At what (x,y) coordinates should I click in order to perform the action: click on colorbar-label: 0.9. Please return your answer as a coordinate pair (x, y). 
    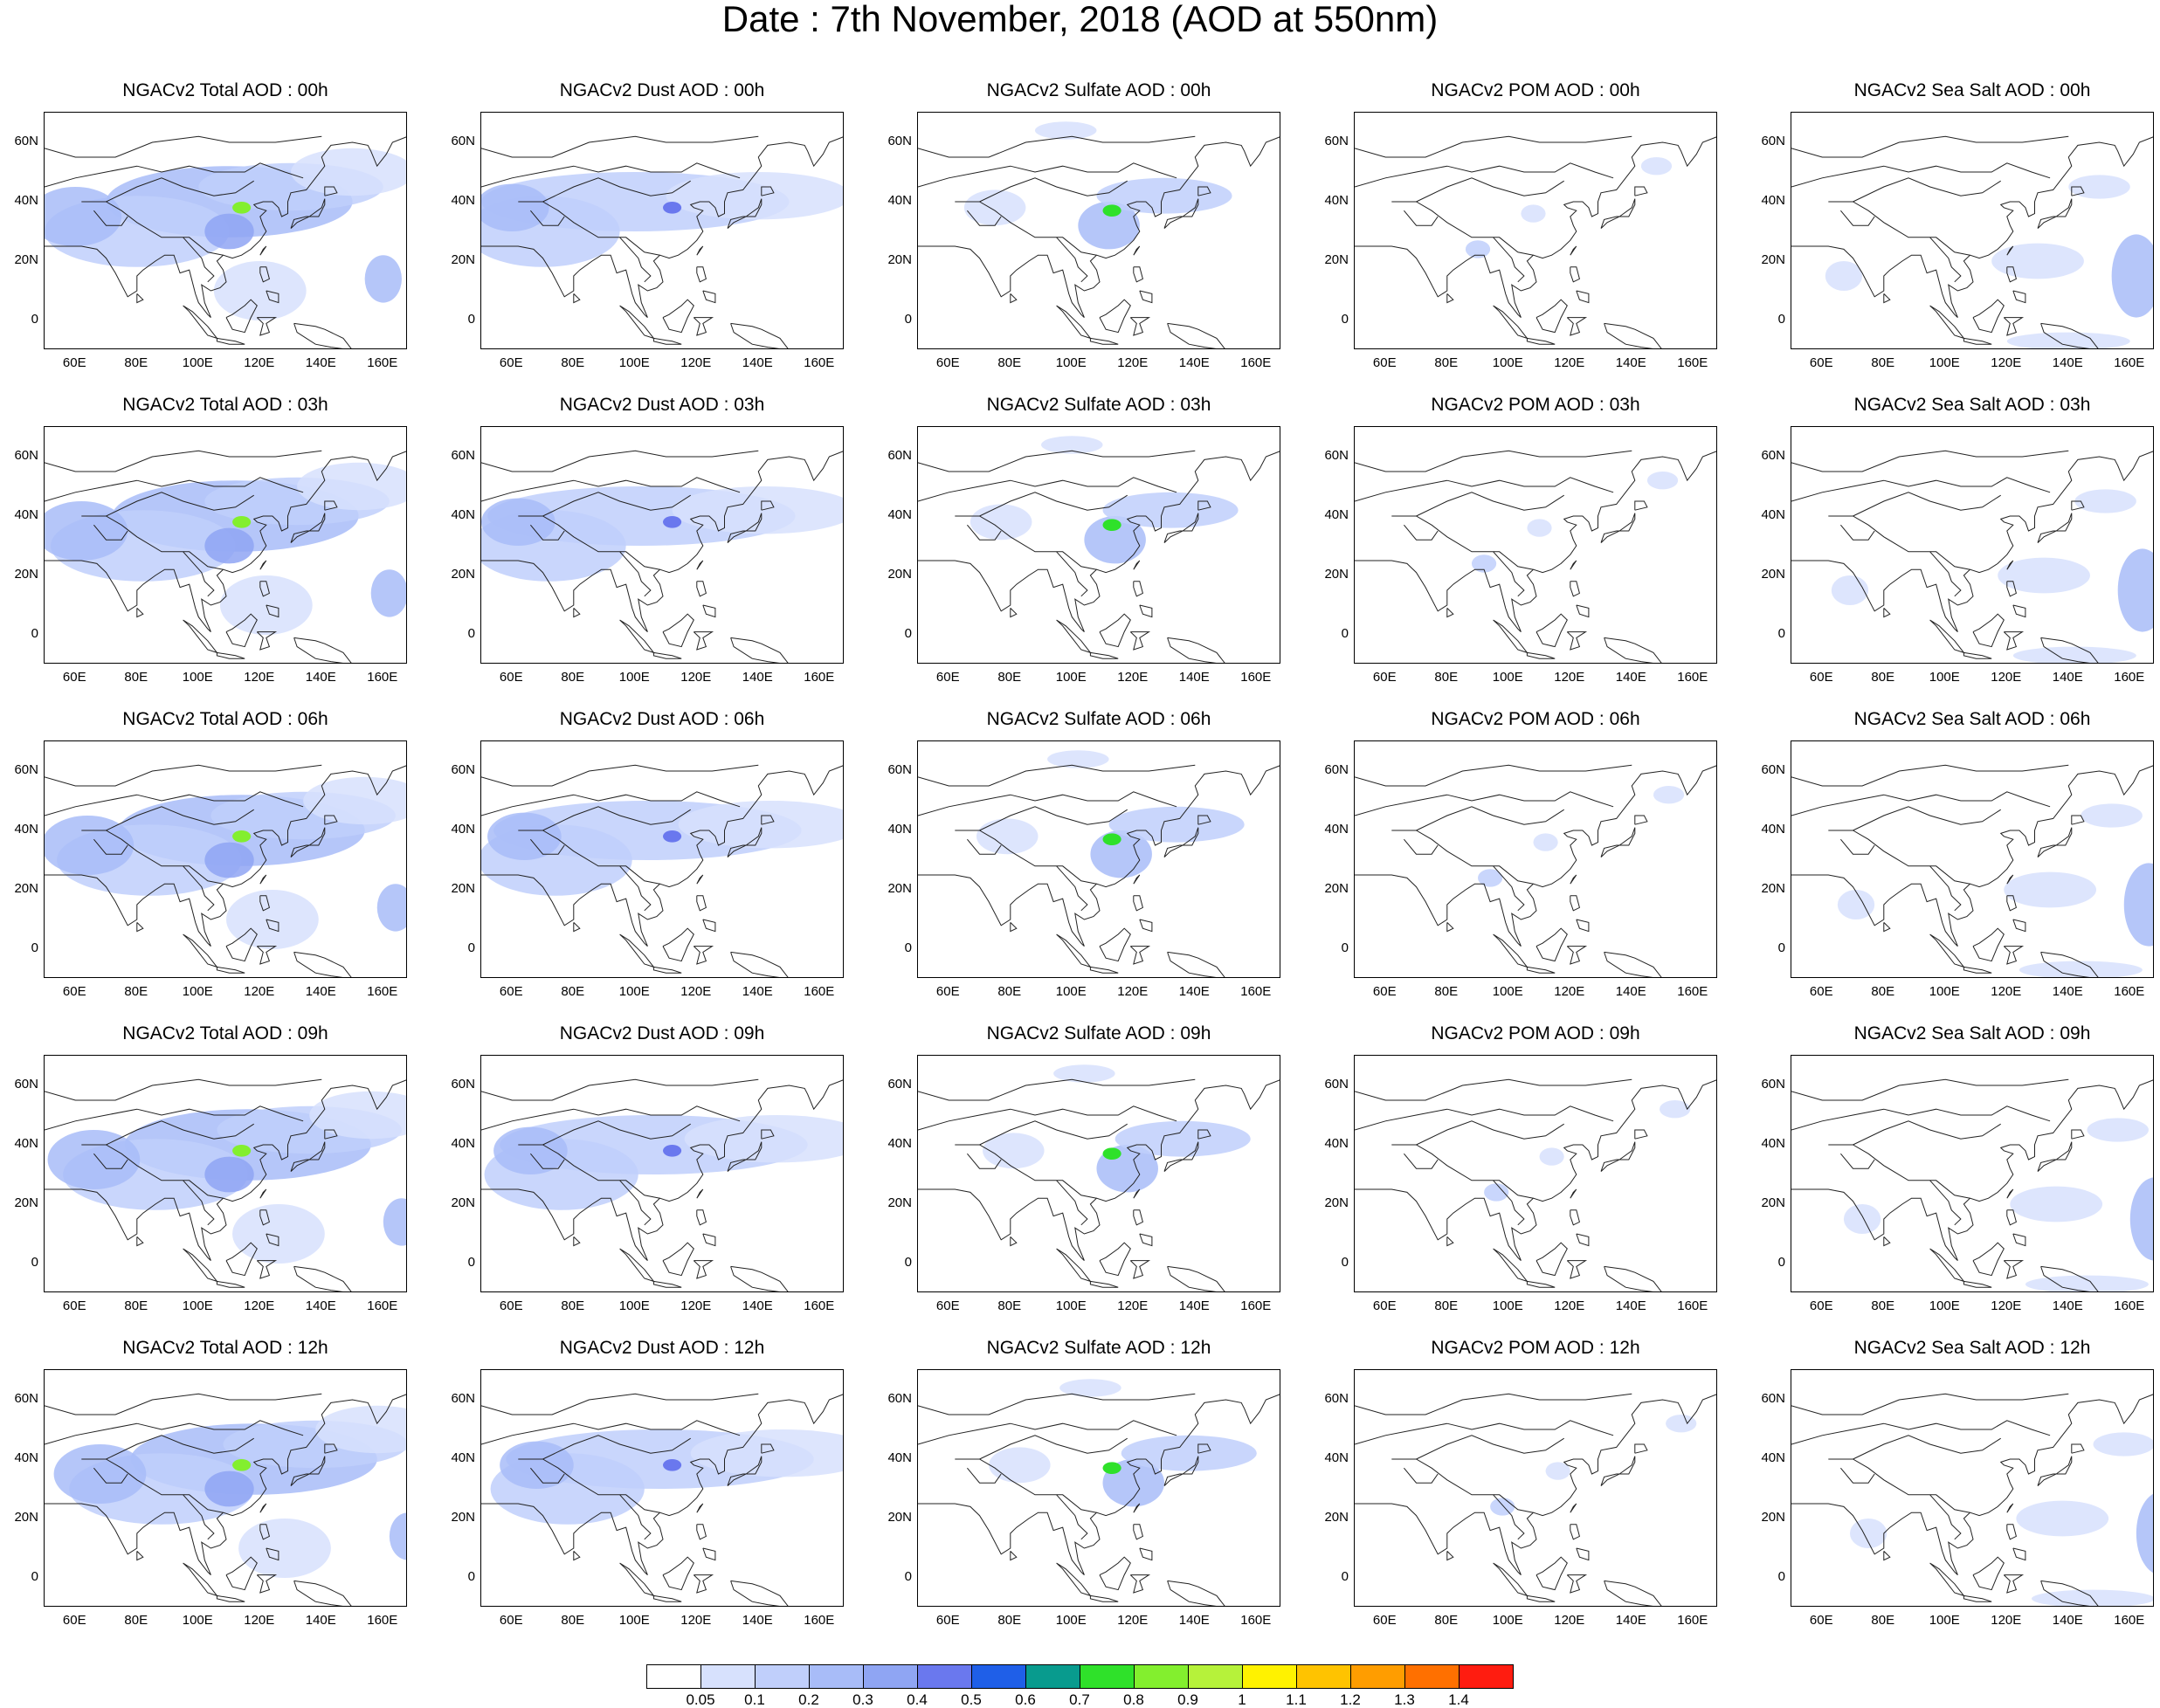
    Looking at the image, I should click on (1187, 1699).